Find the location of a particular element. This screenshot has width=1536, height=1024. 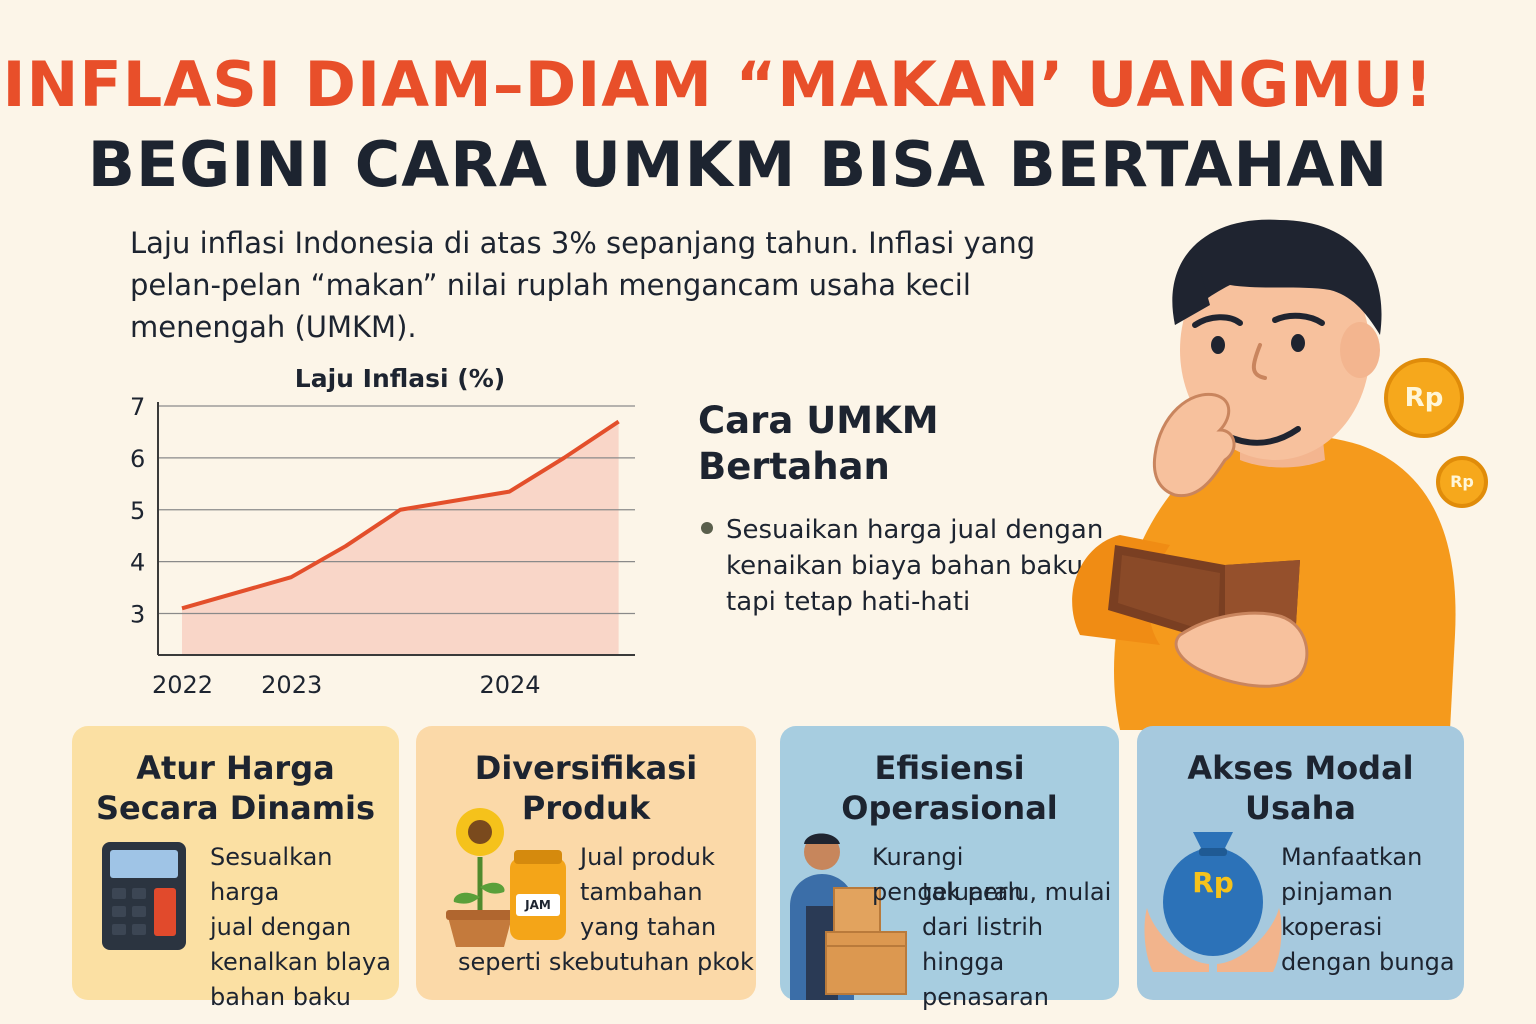

calculator-icon is located at coordinates (144, 896).